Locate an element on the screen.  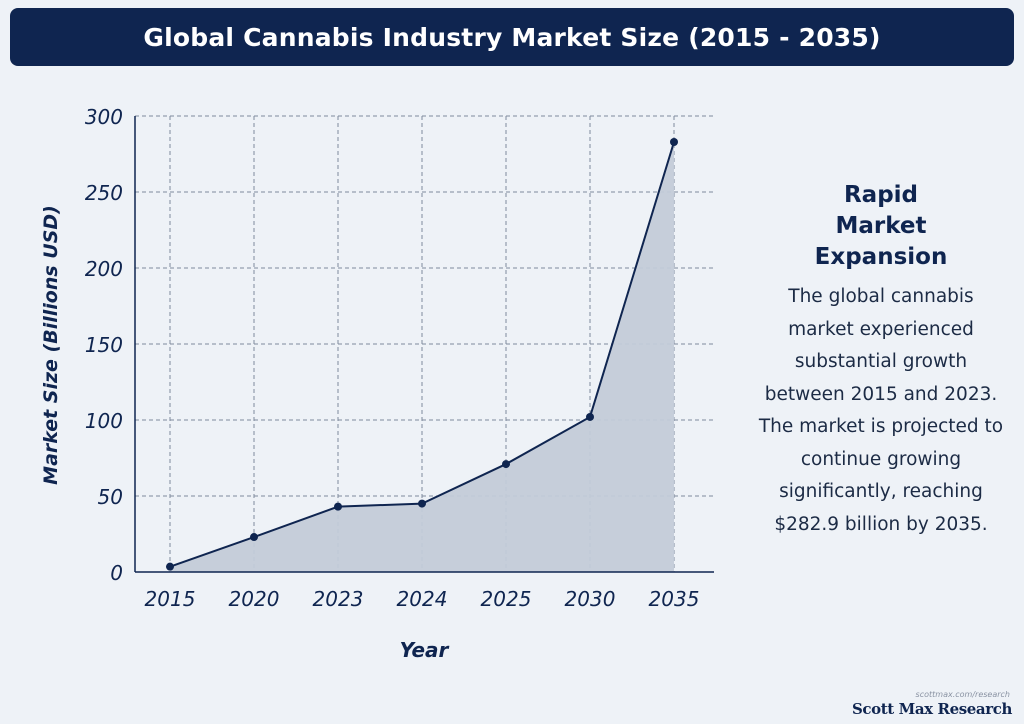
y-tick-label: 300 is located at coordinates (104, 117).